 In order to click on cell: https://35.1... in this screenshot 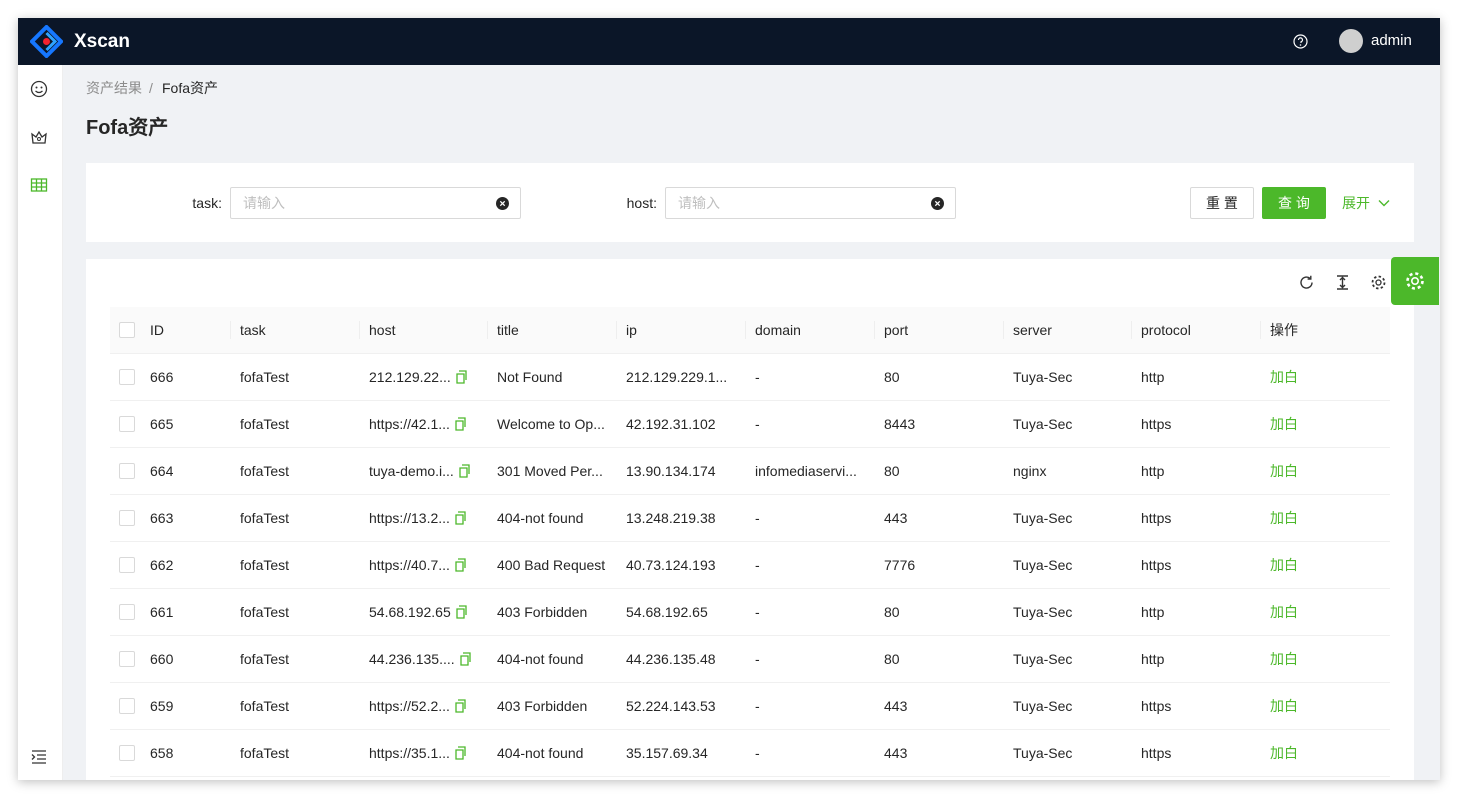, I will do `click(417, 753)`.